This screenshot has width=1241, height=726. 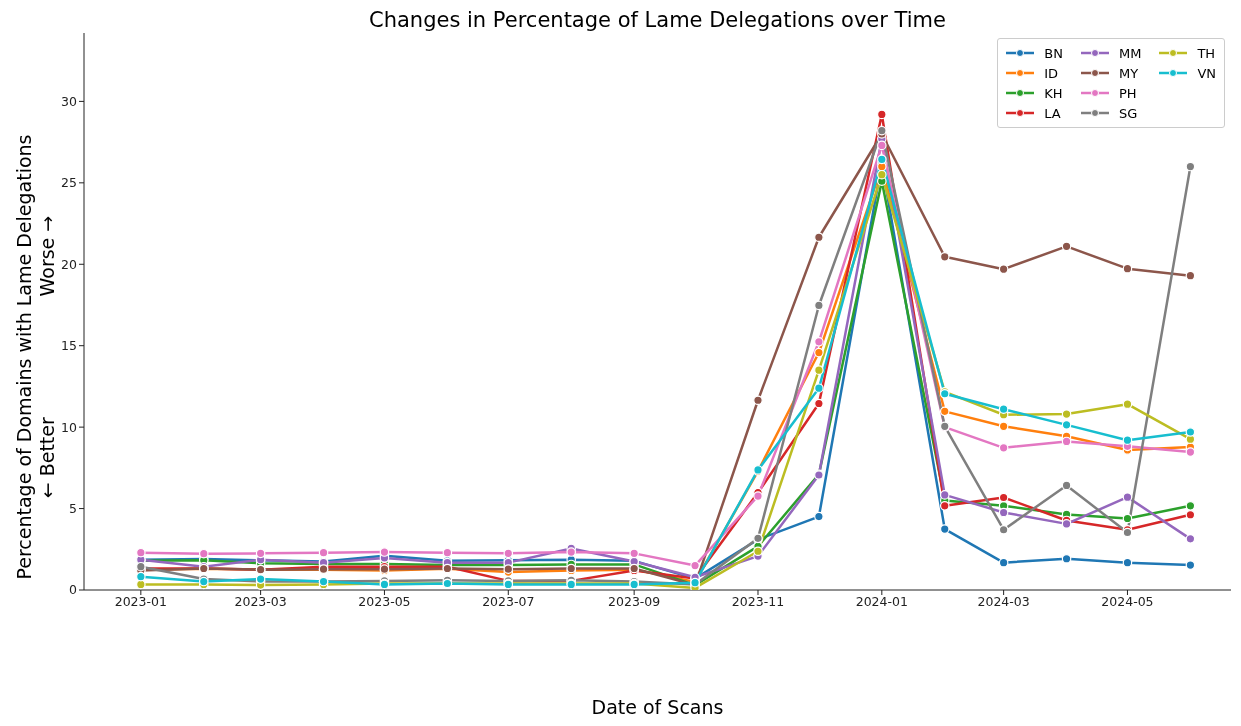 I want to click on x-tick-label: 2024-03, so click(x=1003, y=601).